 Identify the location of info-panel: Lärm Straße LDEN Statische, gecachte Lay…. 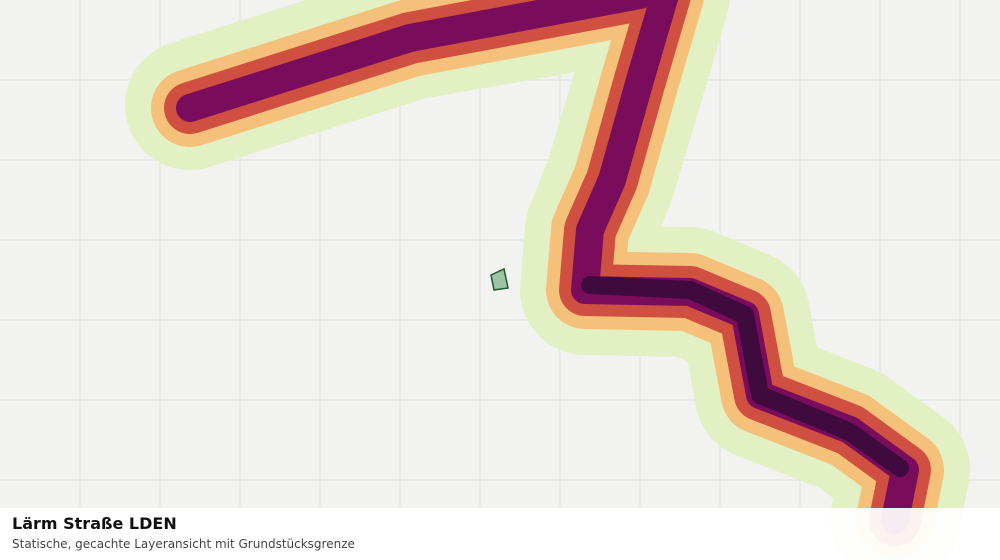
(500, 534).